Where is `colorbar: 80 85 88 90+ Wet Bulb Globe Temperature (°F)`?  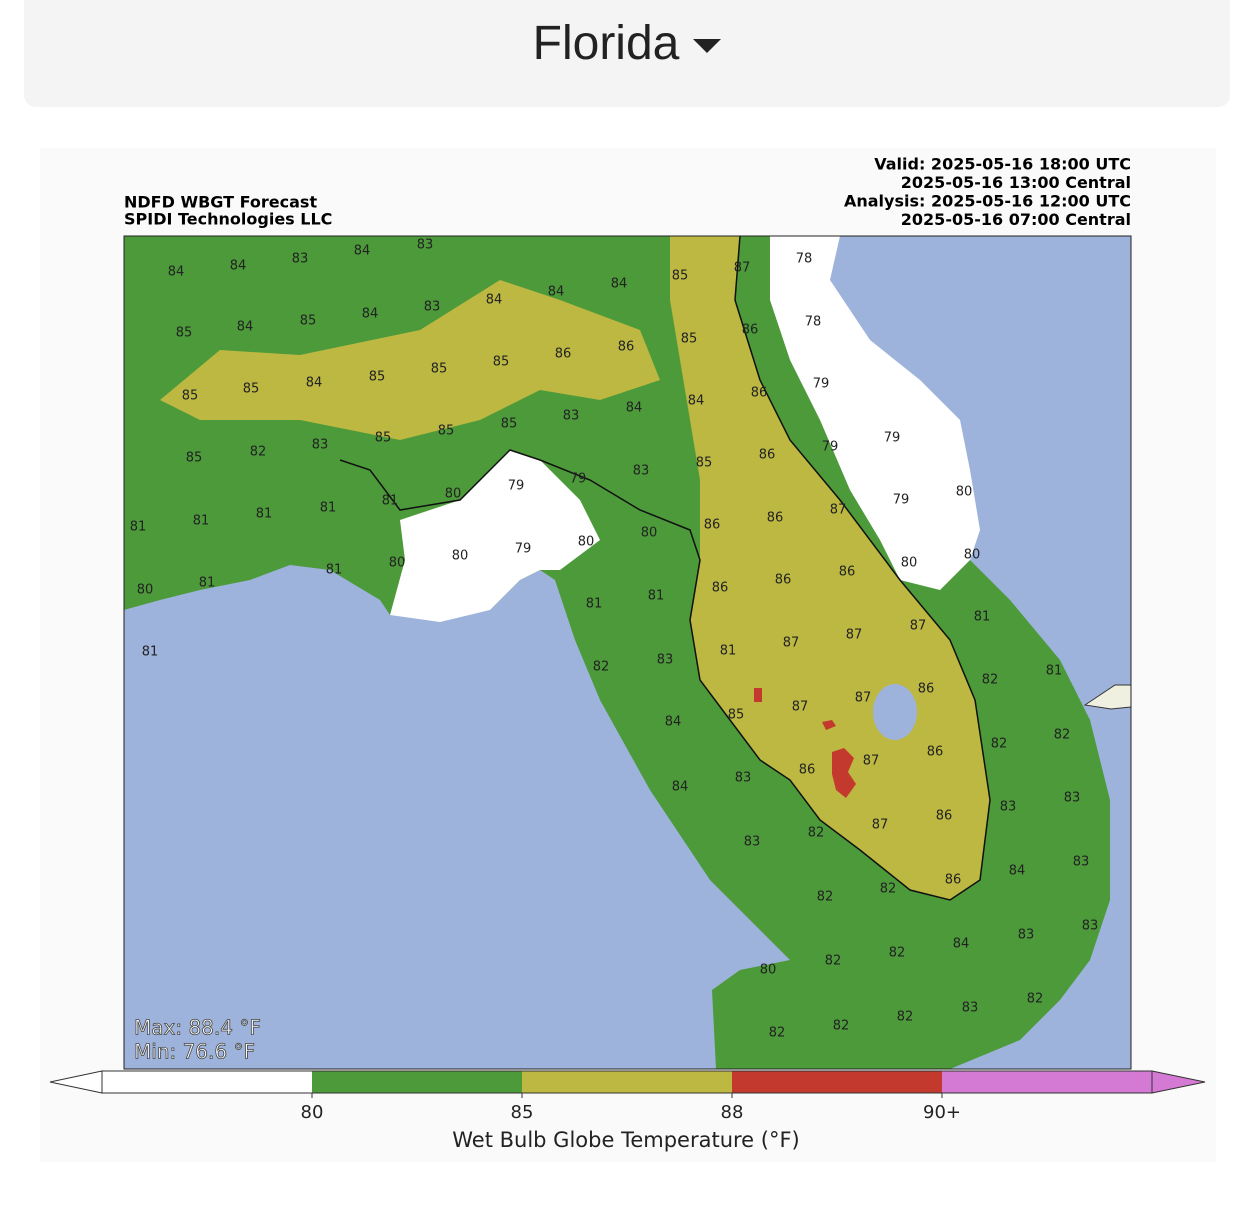 colorbar: 80 85 88 90+ Wet Bulb Globe Temperature (°F) is located at coordinates (627, 1111).